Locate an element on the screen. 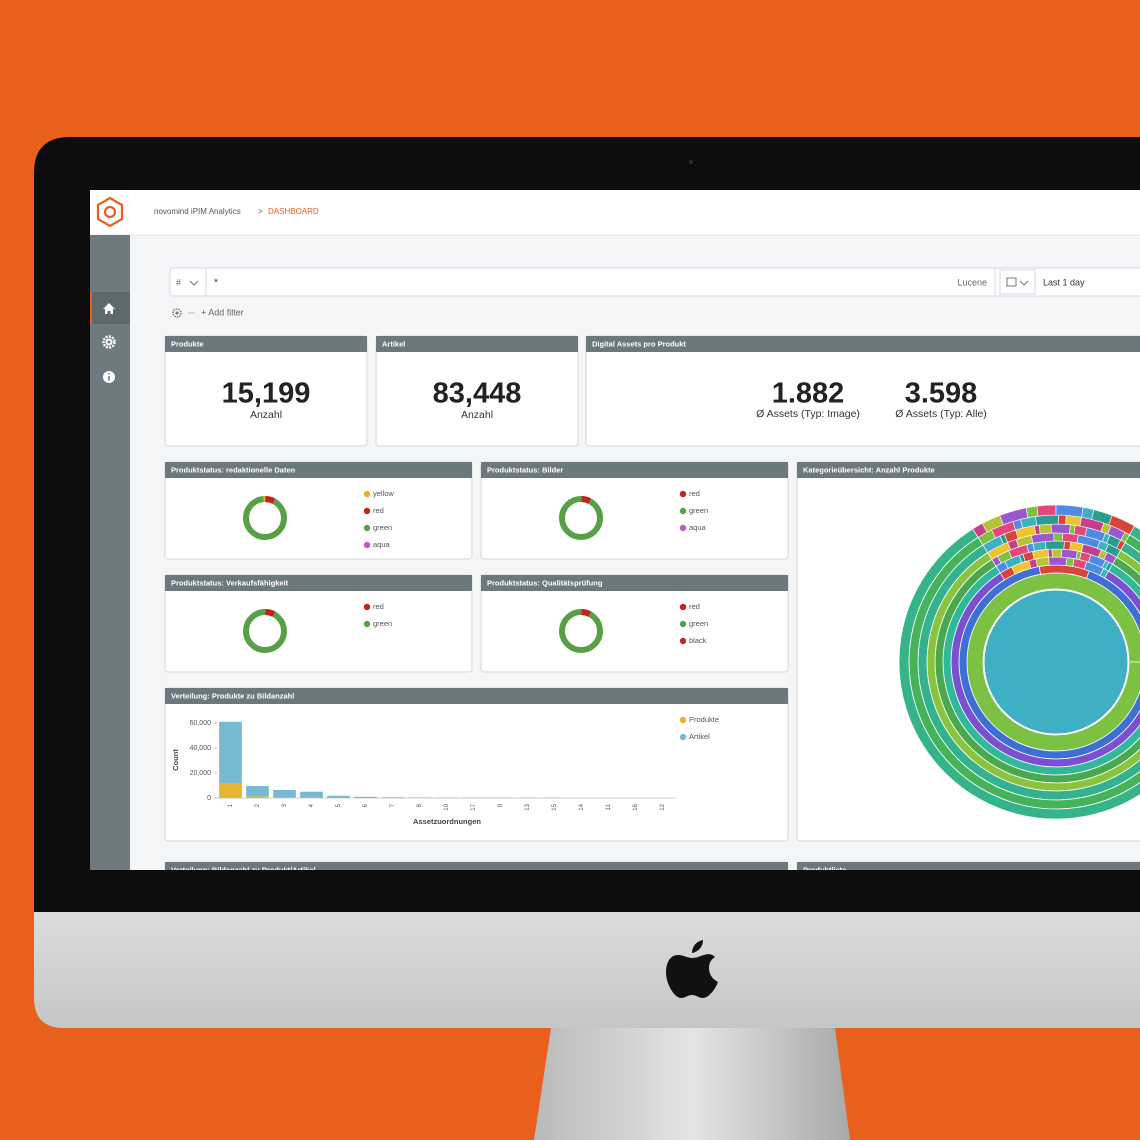 The width and height of the screenshot is (1140, 1140). y-tick-label: 60,000 is located at coordinates (201, 723).